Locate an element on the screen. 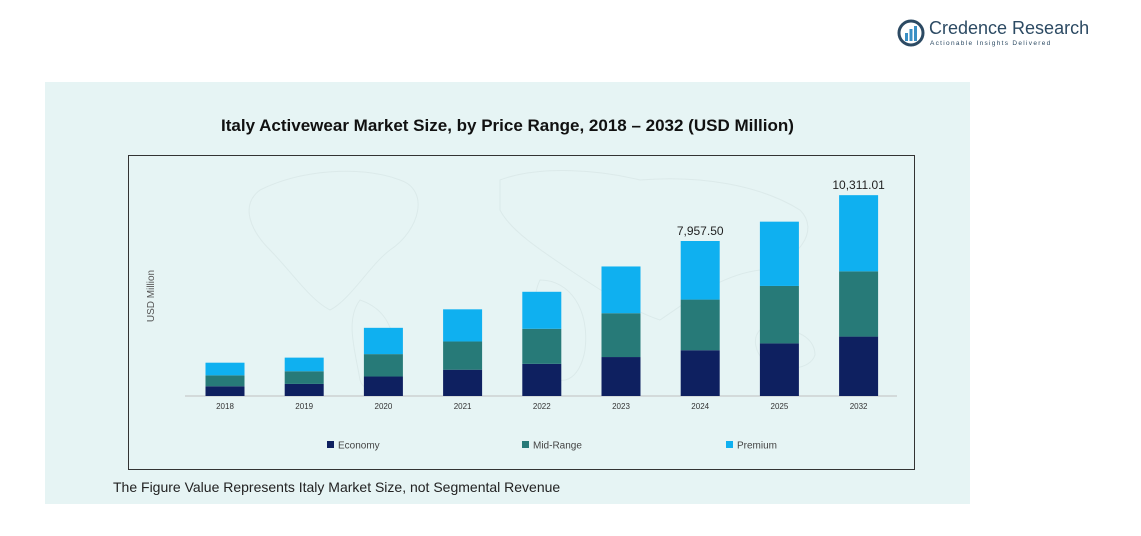  x-tick-label-2023: 2023 is located at coordinates (621, 406).